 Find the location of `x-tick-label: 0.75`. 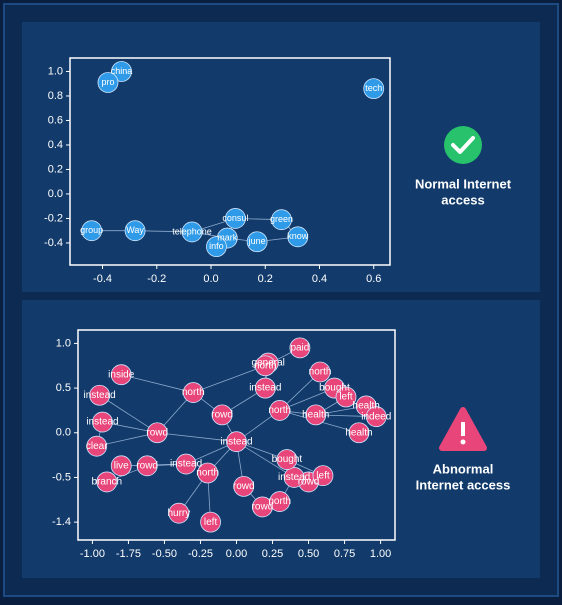

x-tick-label: 0.75 is located at coordinates (344, 554).